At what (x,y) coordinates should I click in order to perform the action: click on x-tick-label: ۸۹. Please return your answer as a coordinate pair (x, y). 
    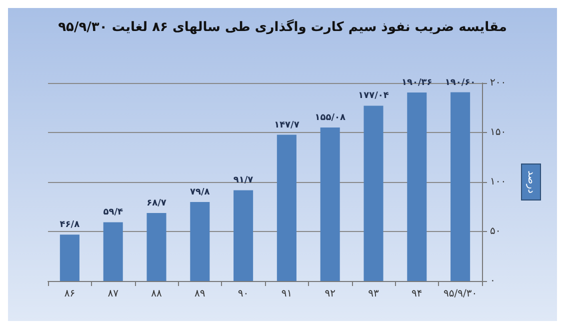
    Looking at the image, I should click on (200, 294).